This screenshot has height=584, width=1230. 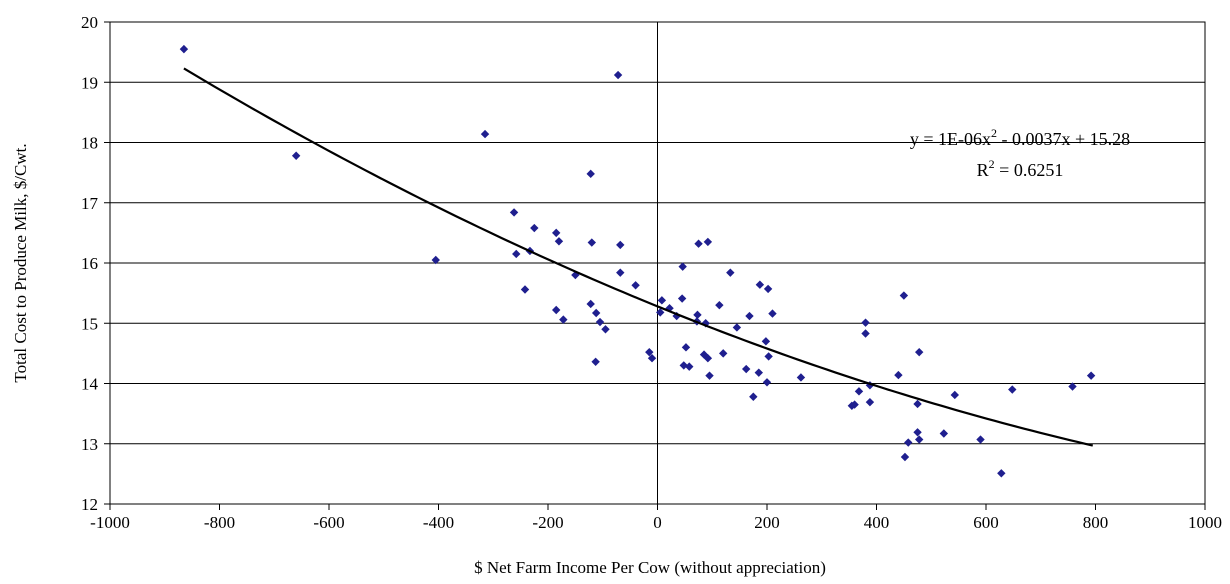 I want to click on y-tick-label-4: 16, so click(x=89, y=263).